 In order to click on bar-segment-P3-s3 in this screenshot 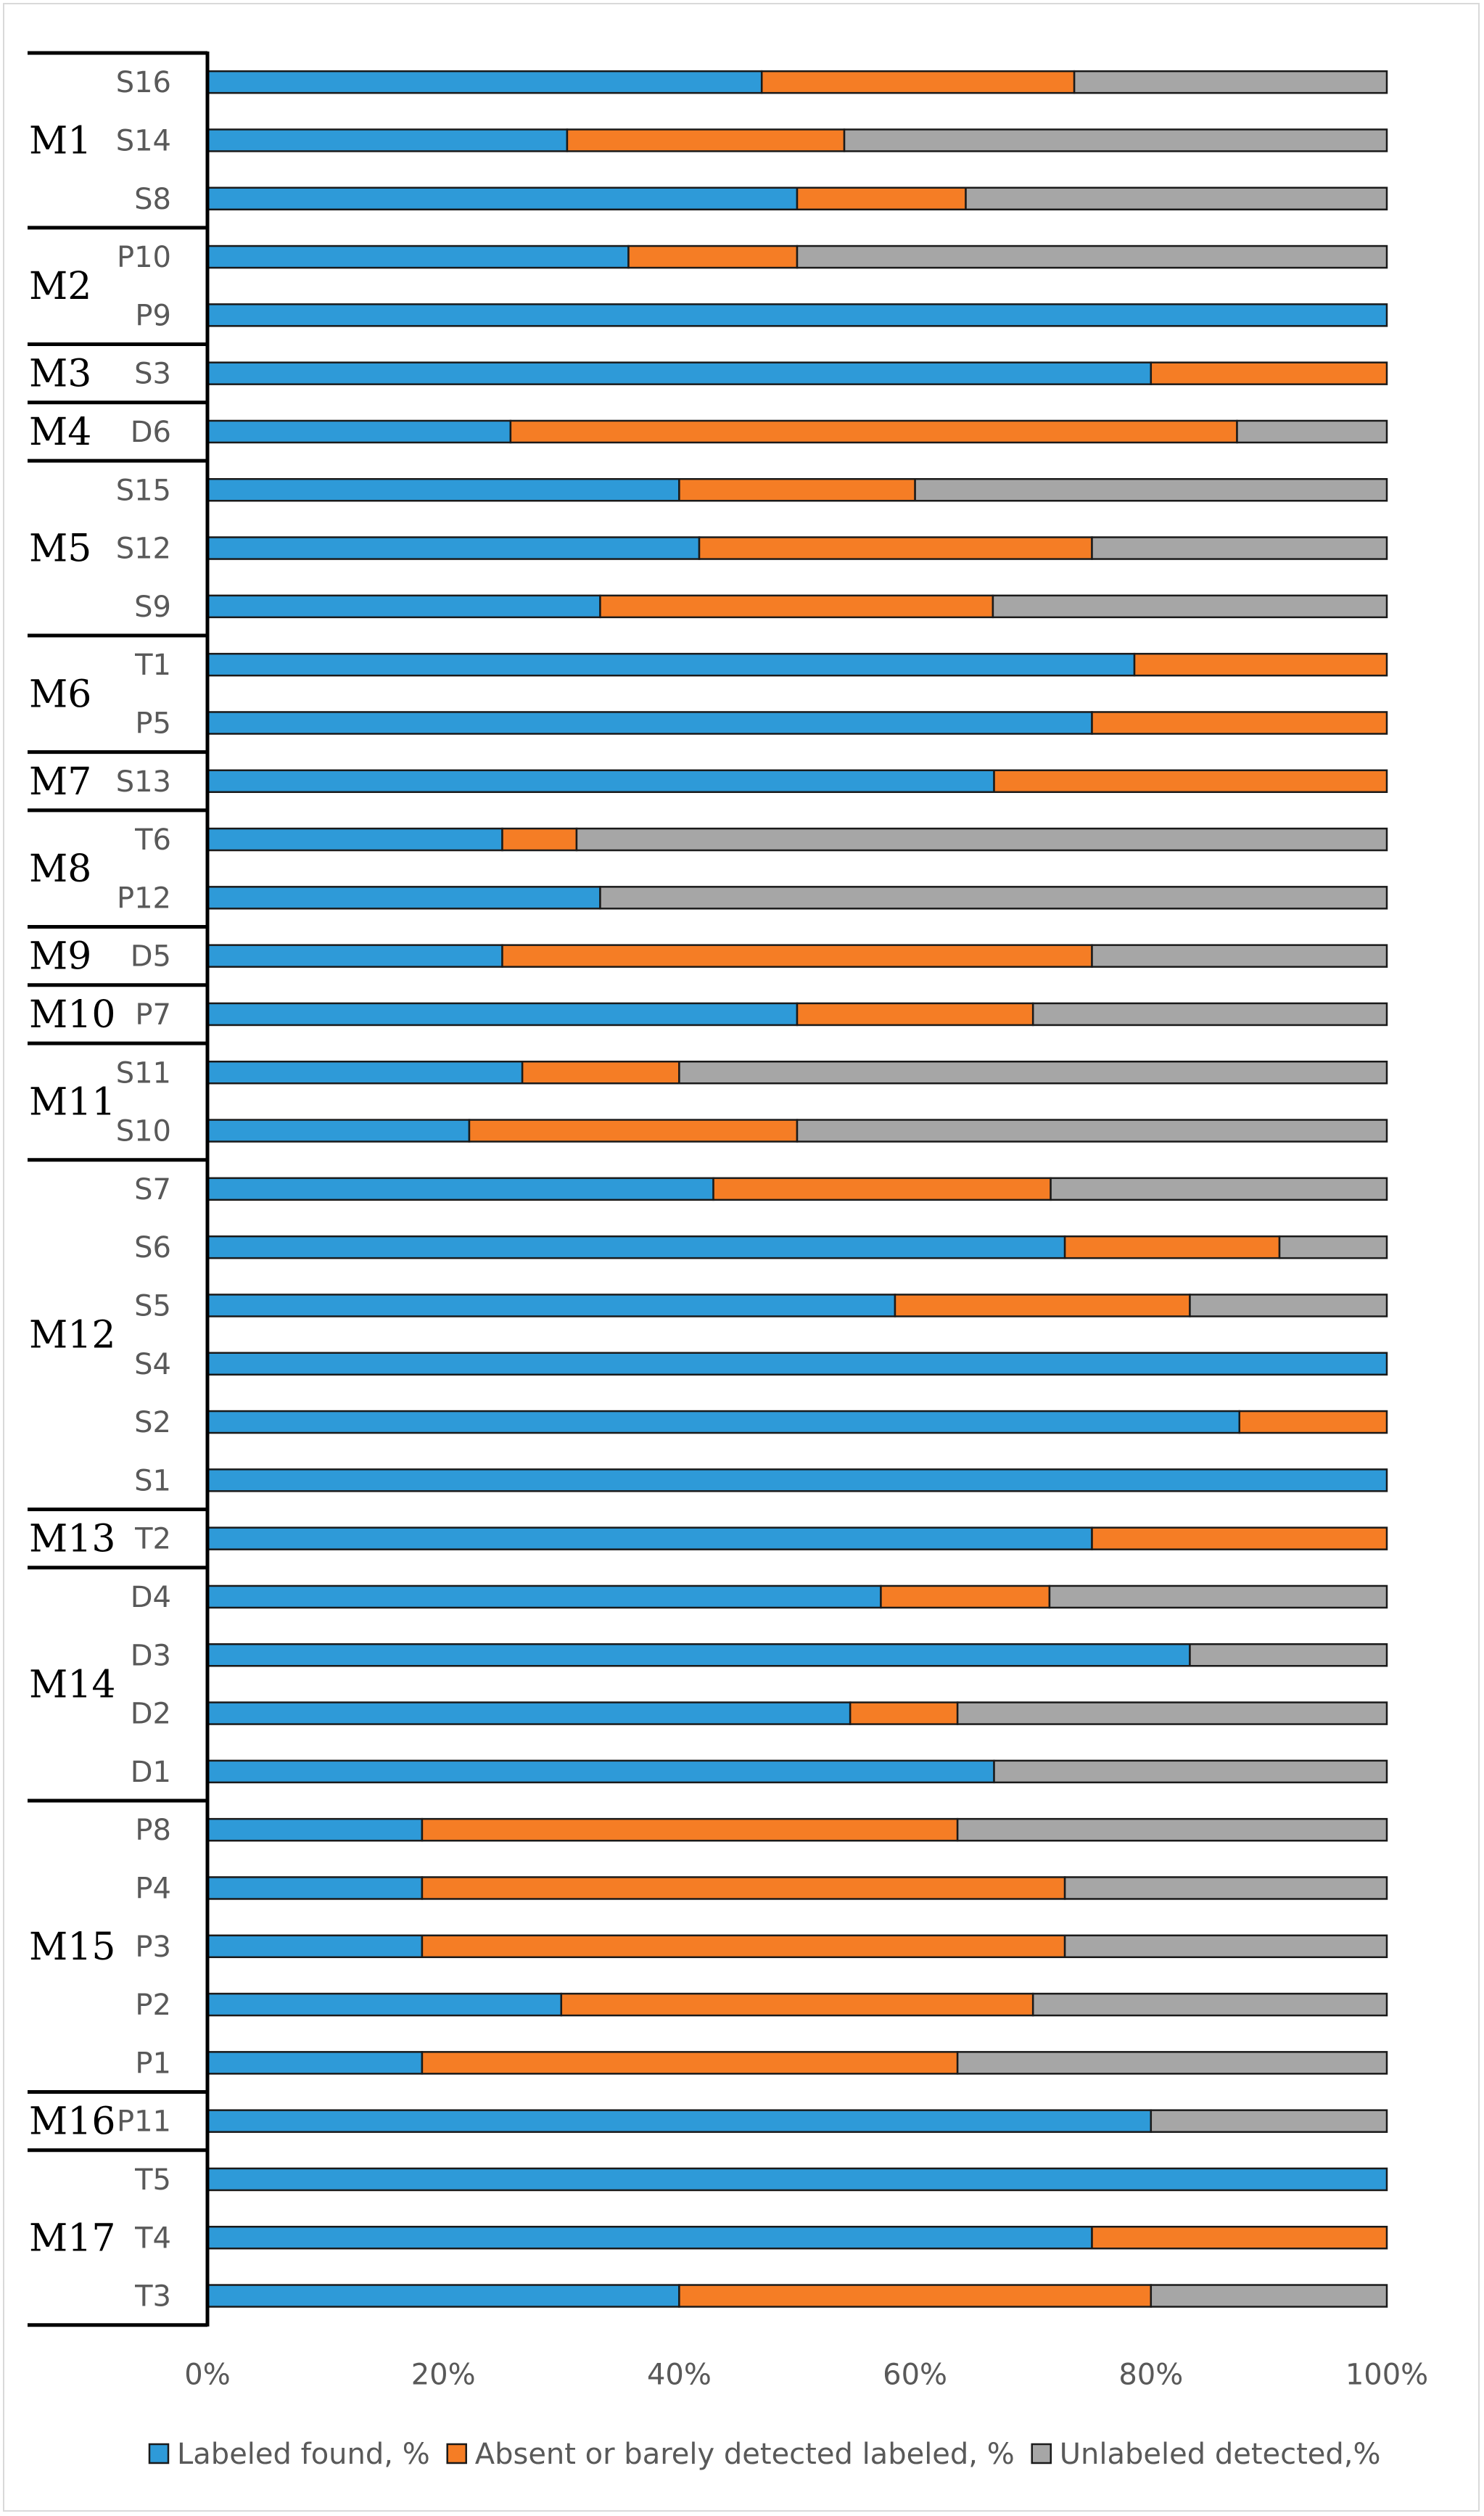, I will do `click(1225, 1946)`.